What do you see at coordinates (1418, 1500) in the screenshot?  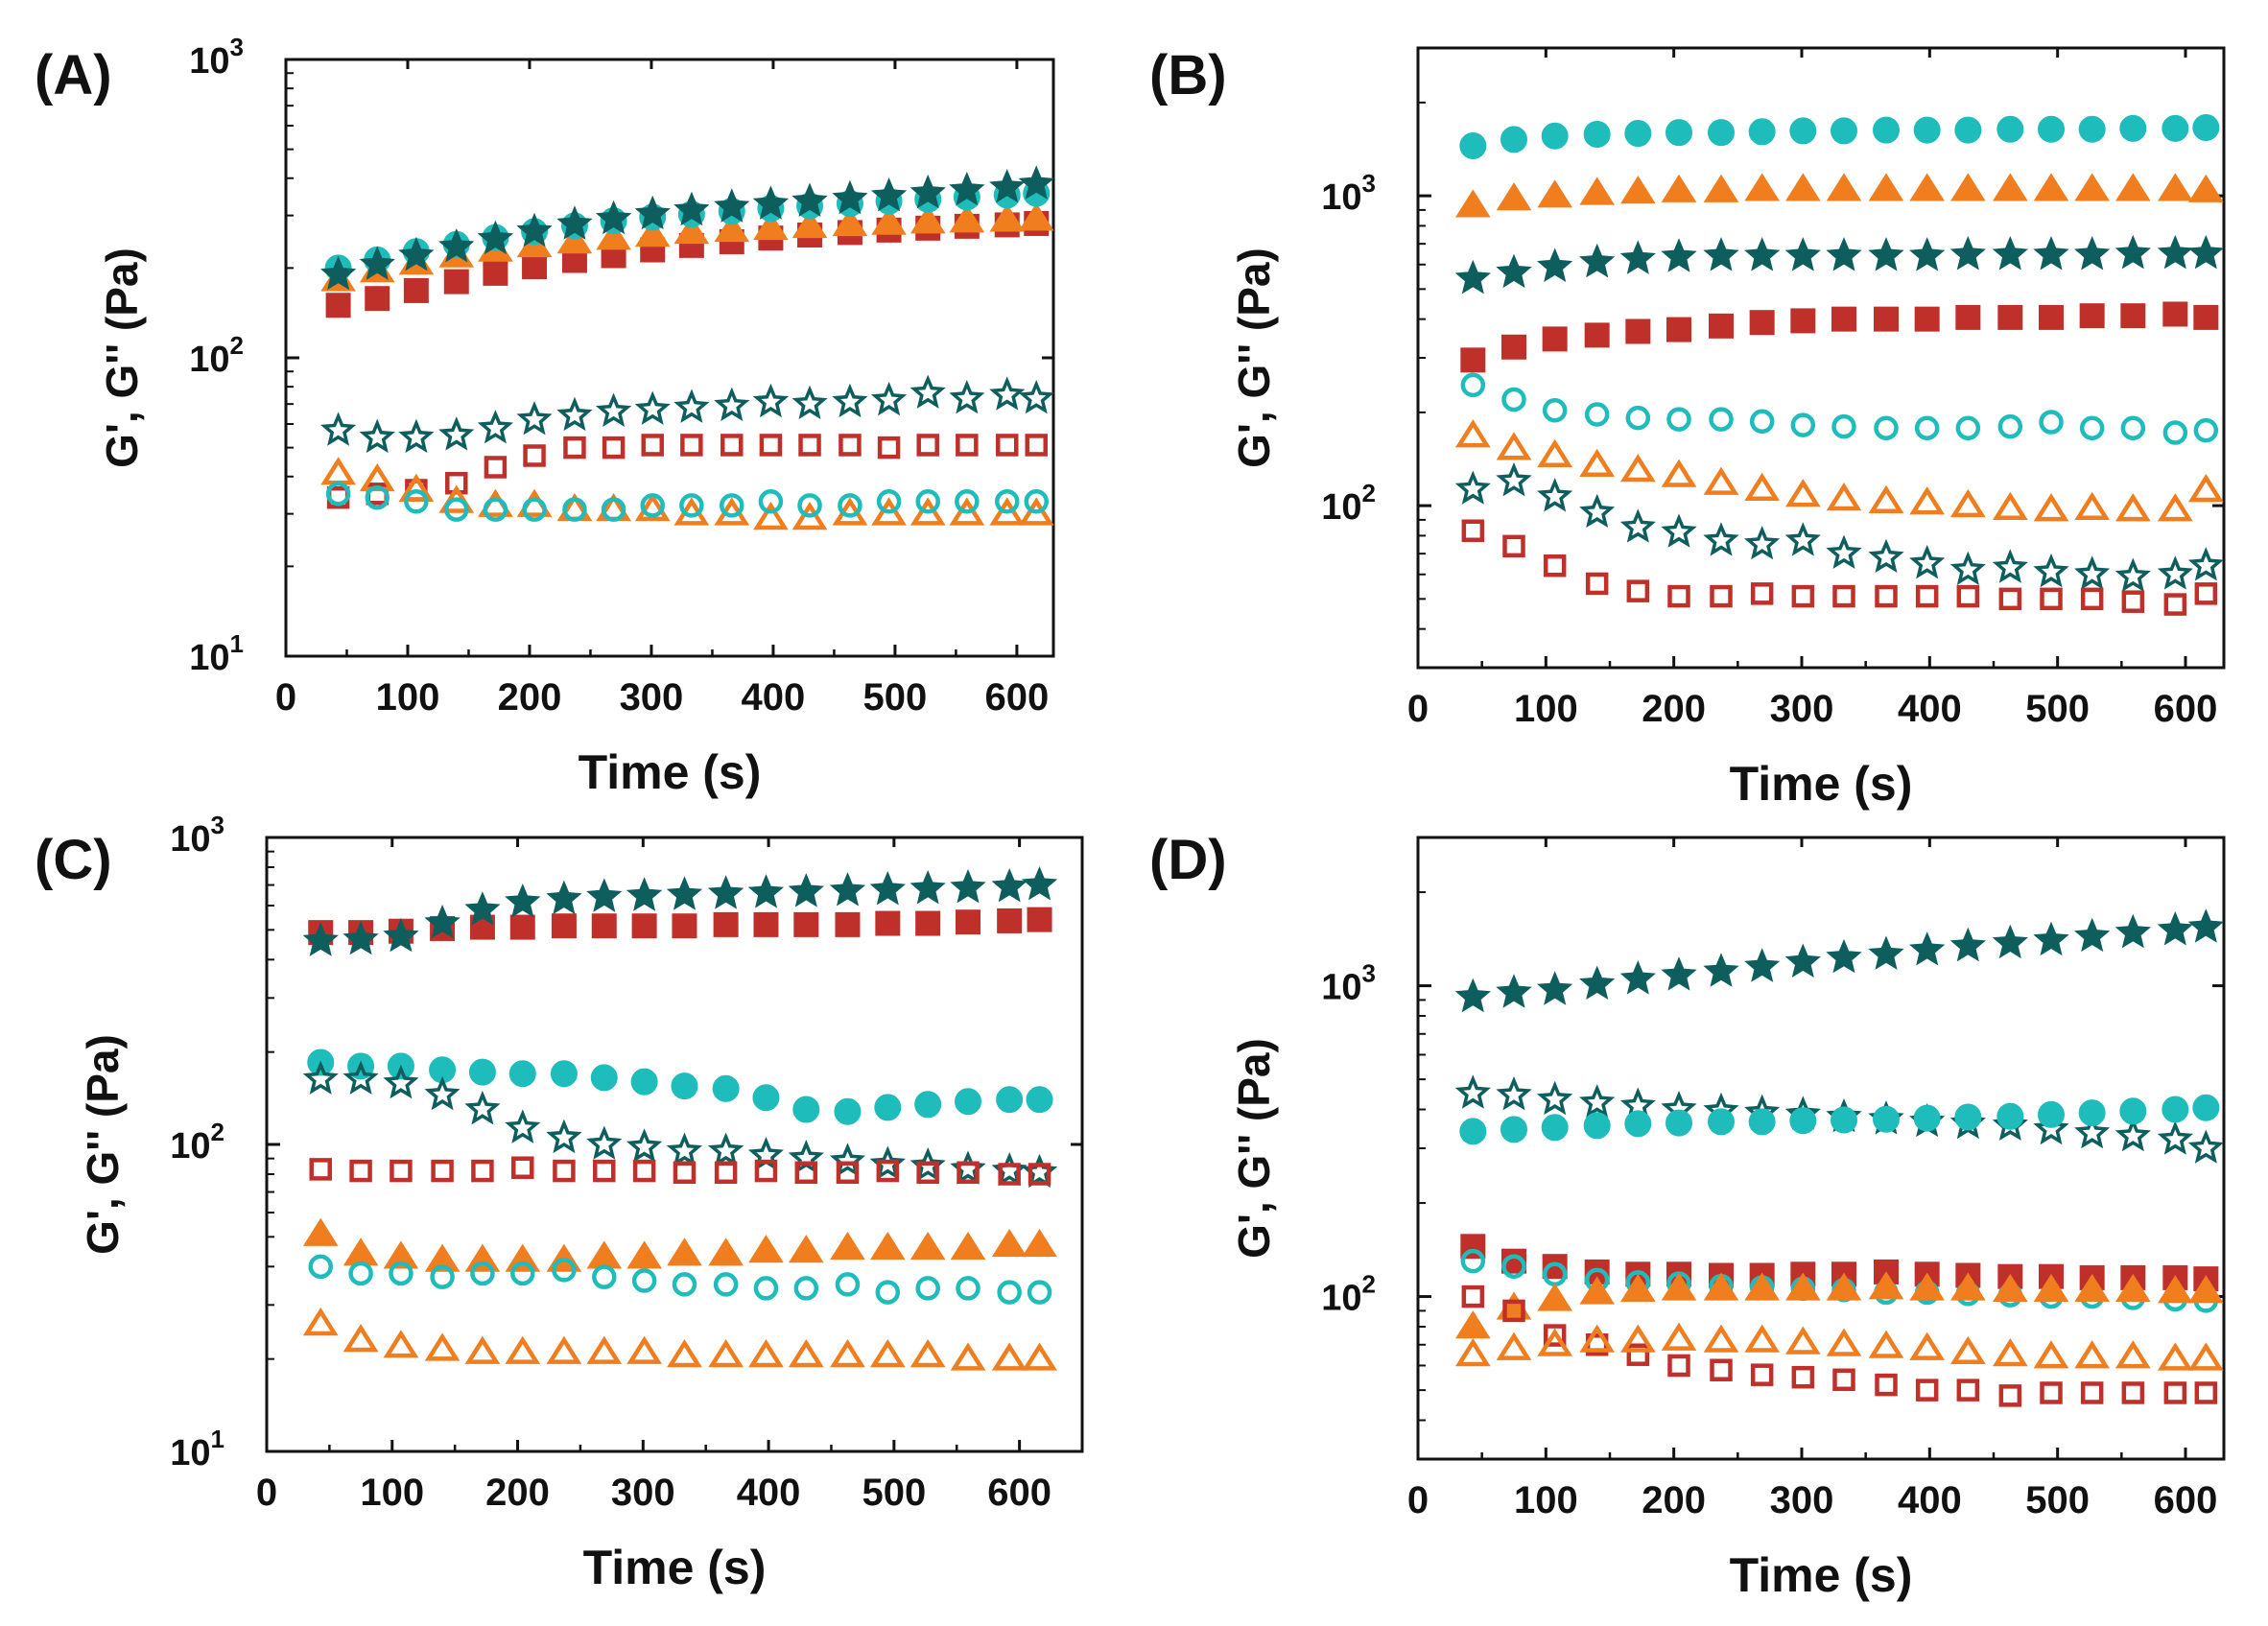 I see `x-tick-label: 0` at bounding box center [1418, 1500].